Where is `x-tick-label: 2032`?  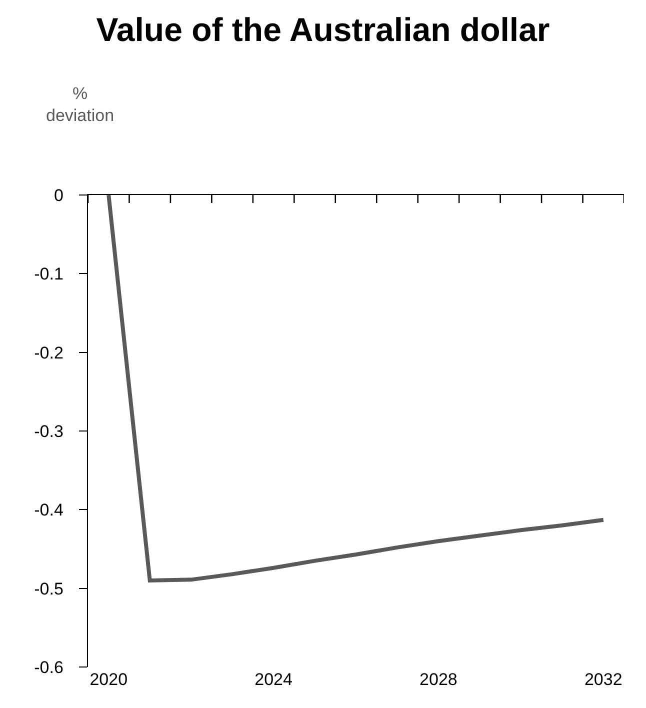
x-tick-label: 2032 is located at coordinates (603, 679).